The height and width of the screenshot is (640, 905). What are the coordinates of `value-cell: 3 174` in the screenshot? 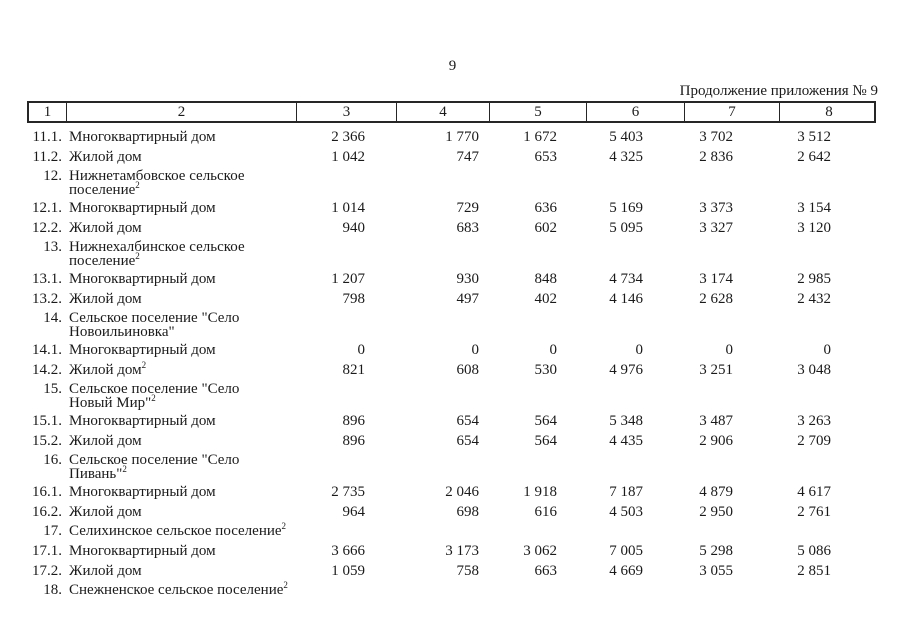 It's located at (716, 279).